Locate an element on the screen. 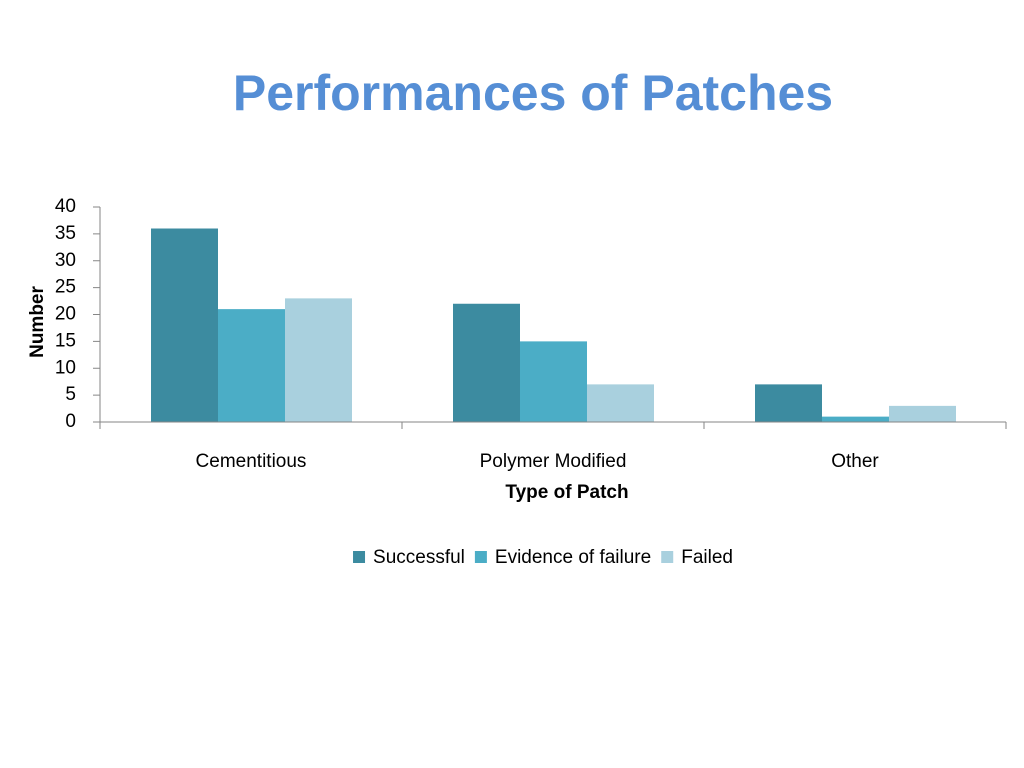 The width and height of the screenshot is (1024, 768). y-axis-title: Number is located at coordinates (37, 322).